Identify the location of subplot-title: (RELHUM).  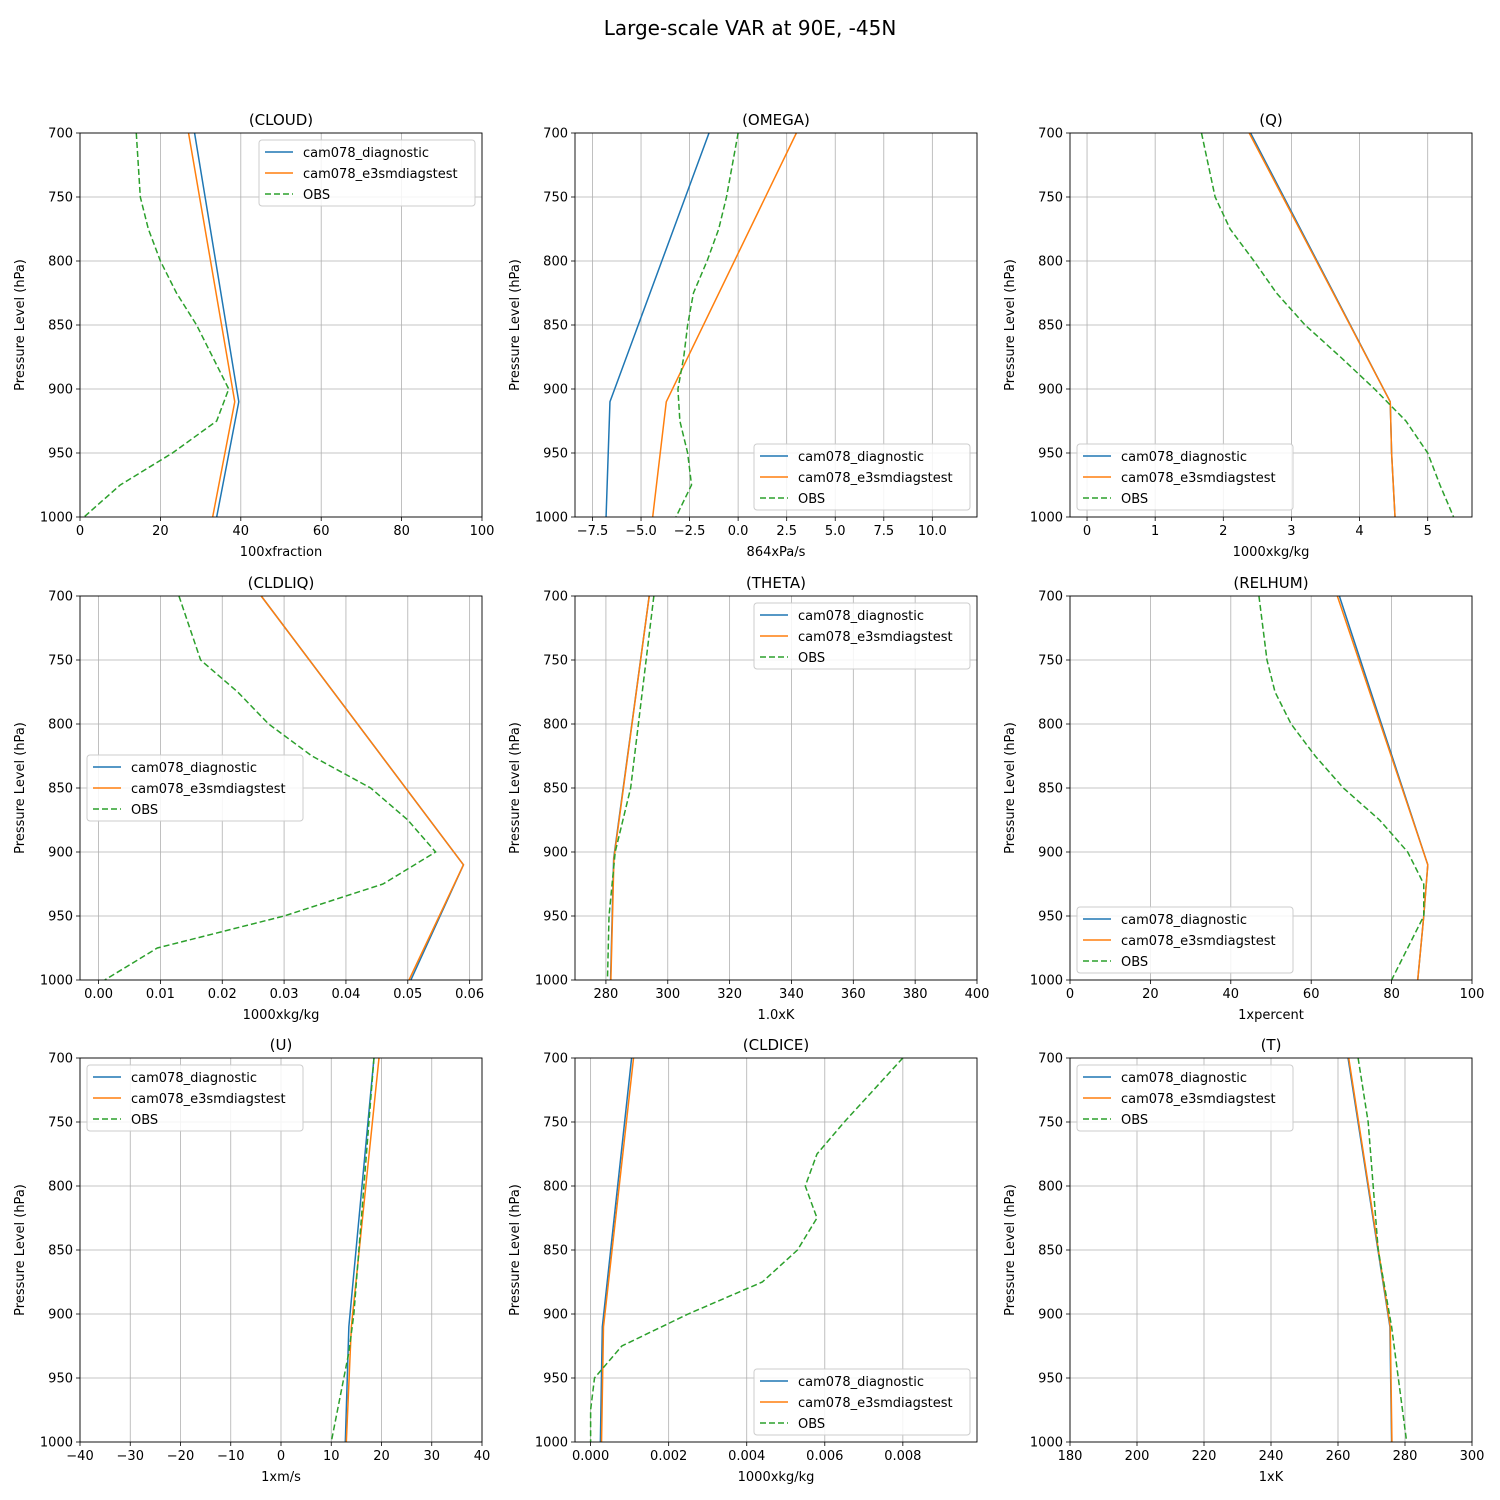
(1270, 583).